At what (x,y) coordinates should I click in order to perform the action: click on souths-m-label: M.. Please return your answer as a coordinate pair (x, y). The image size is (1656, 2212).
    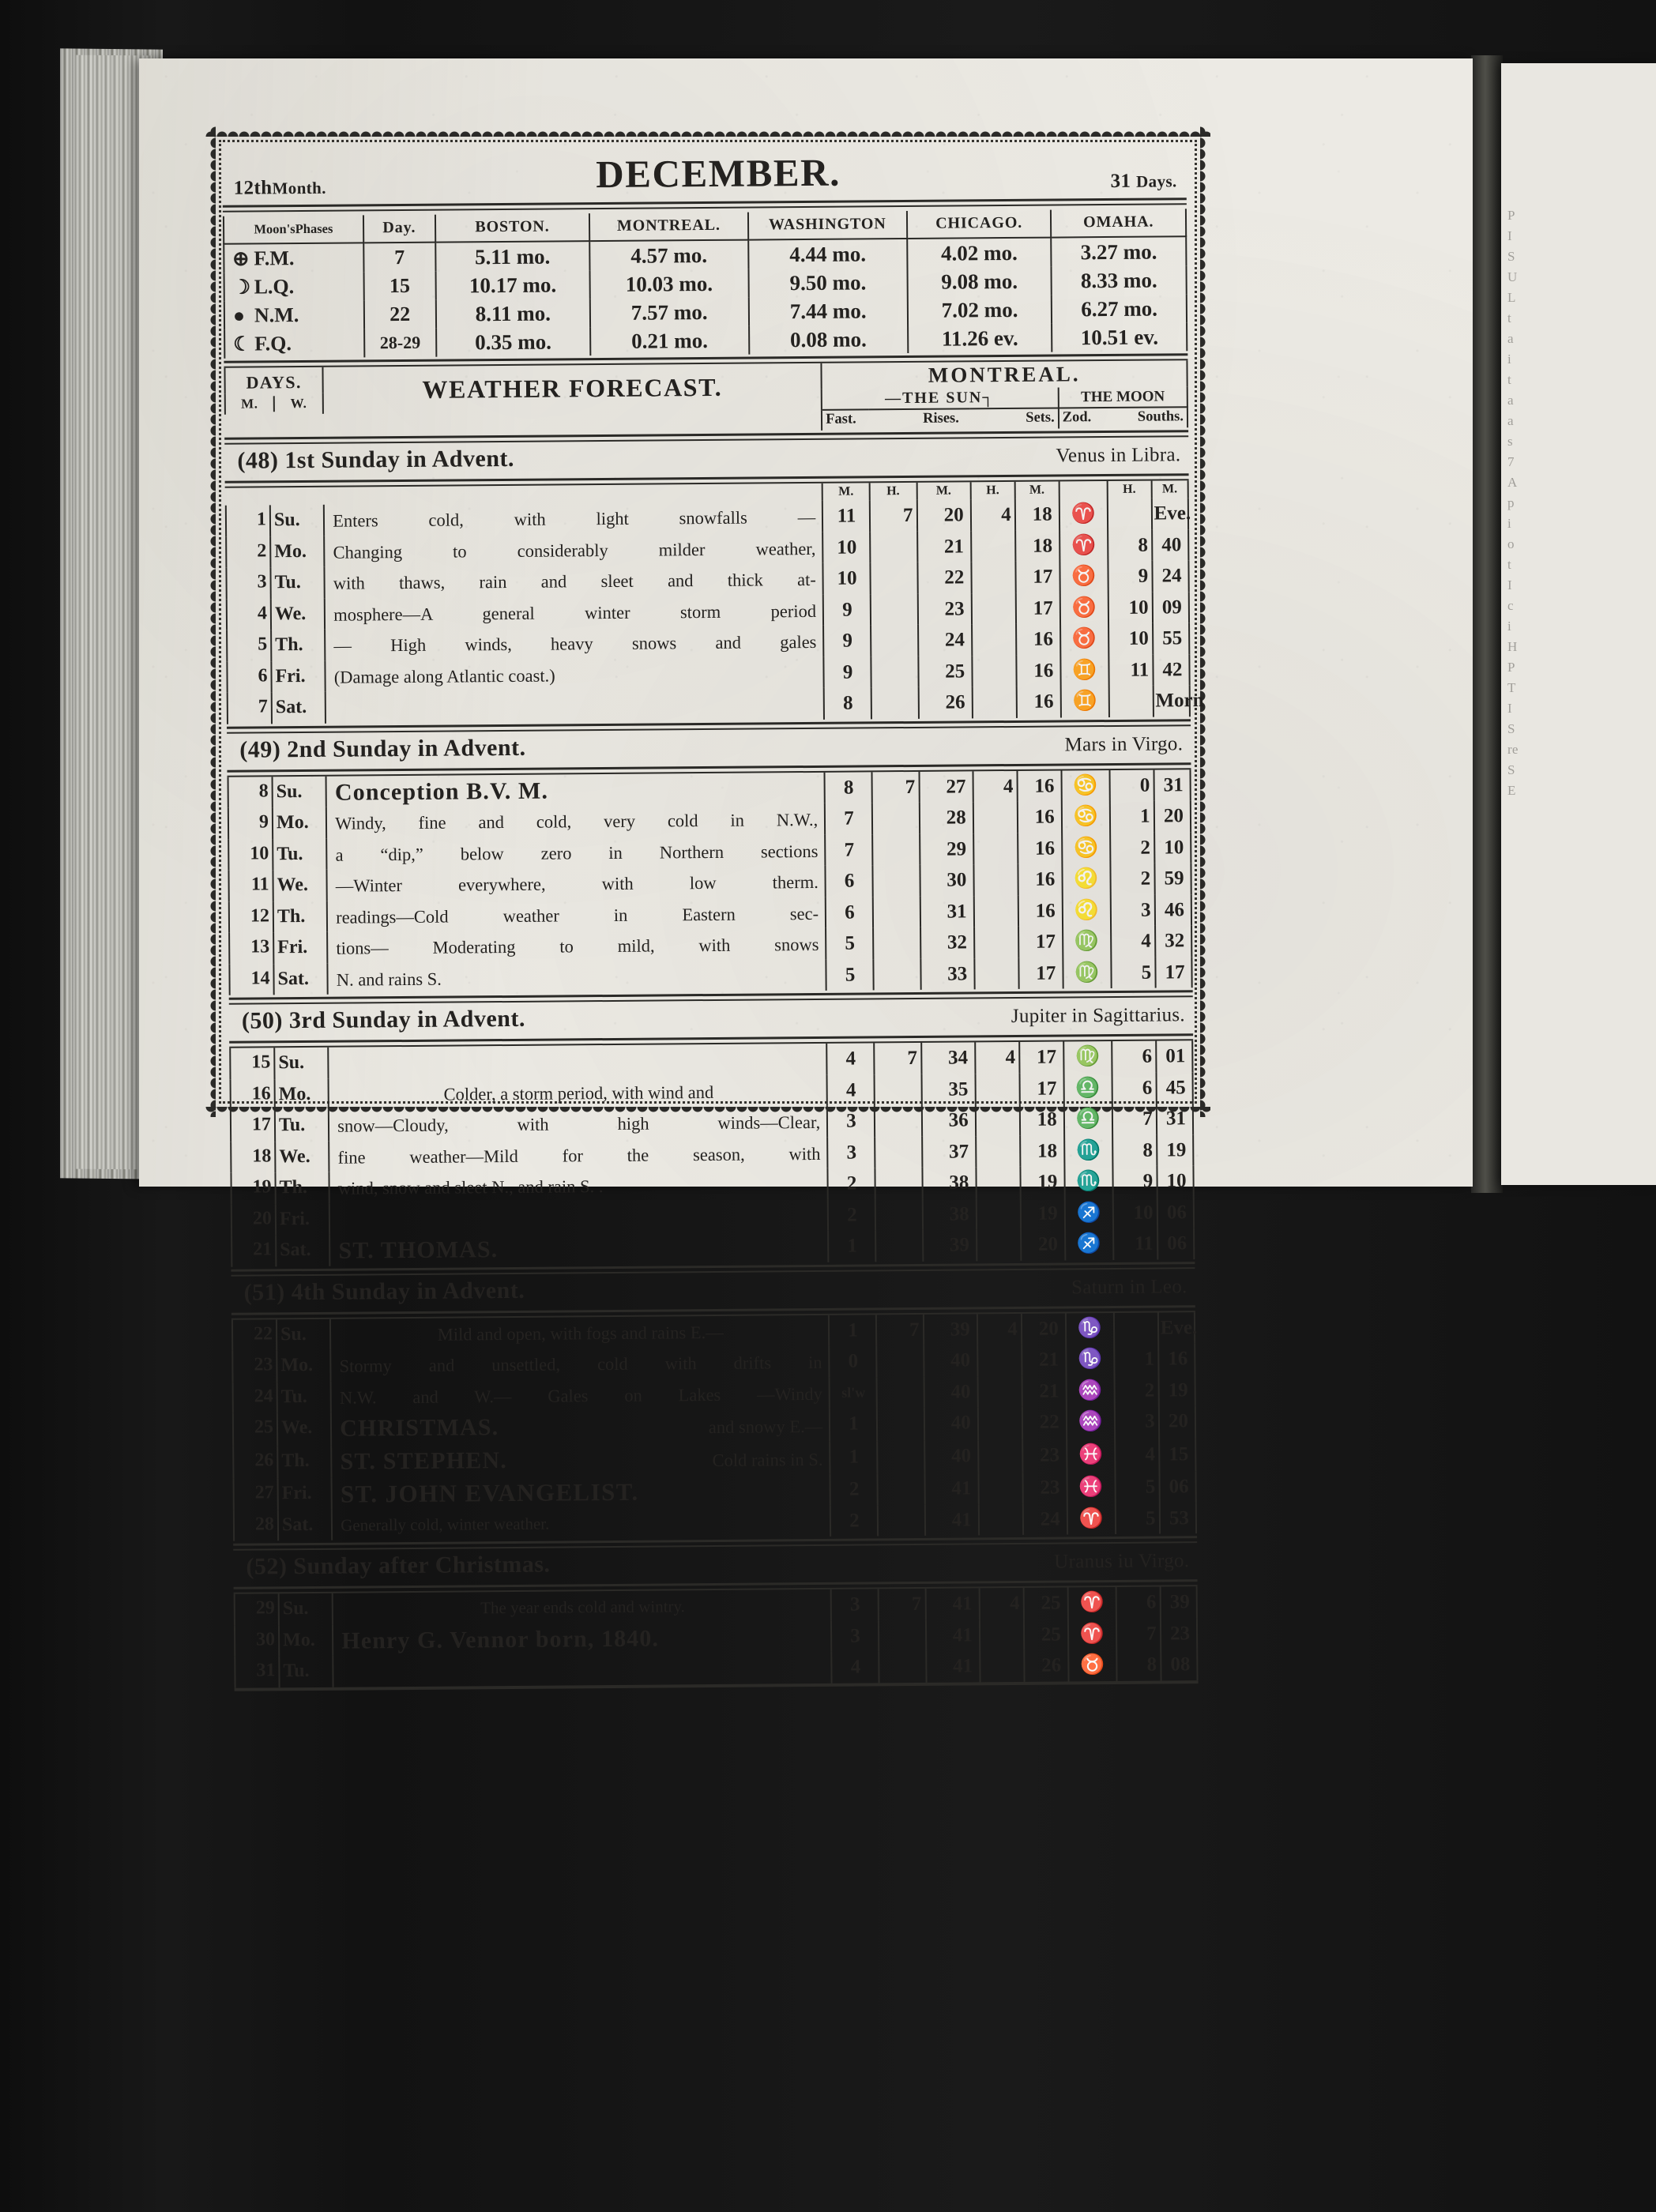
    Looking at the image, I should click on (1169, 489).